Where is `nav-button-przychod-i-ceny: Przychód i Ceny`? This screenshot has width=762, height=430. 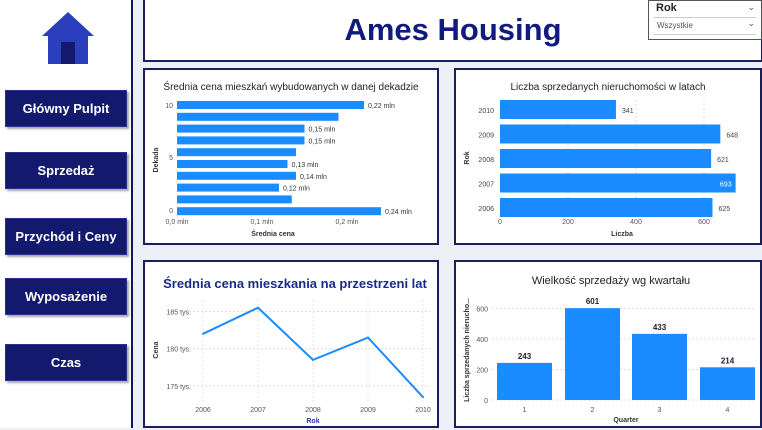
nav-button-przychod-i-ceny: Przychód i Ceny is located at coordinates (66, 236).